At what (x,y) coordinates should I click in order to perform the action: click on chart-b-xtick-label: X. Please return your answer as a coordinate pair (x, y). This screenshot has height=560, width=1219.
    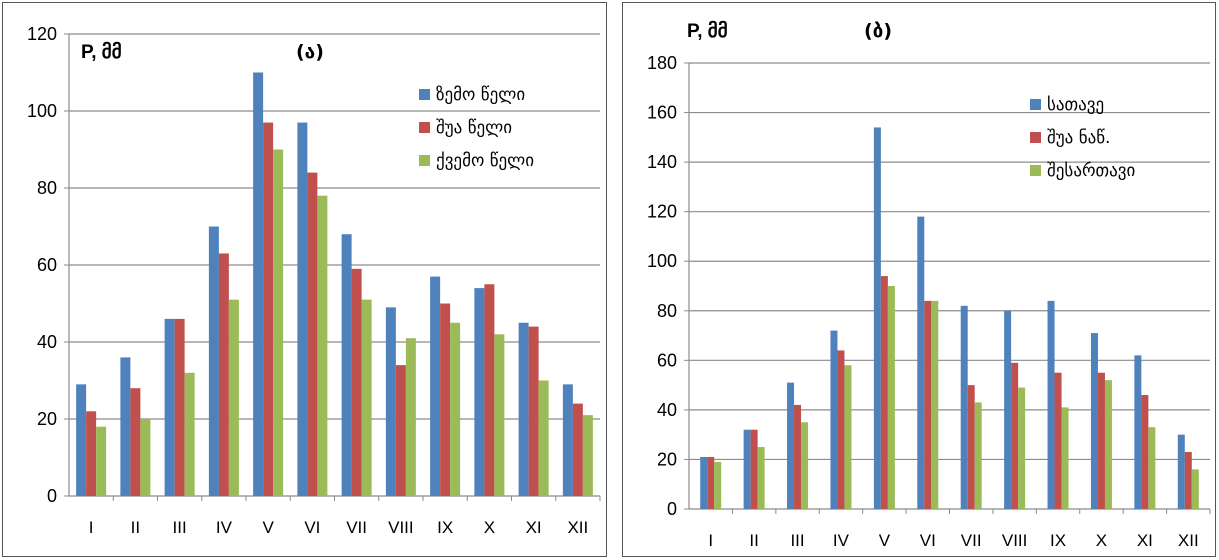
    Looking at the image, I should click on (1101, 540).